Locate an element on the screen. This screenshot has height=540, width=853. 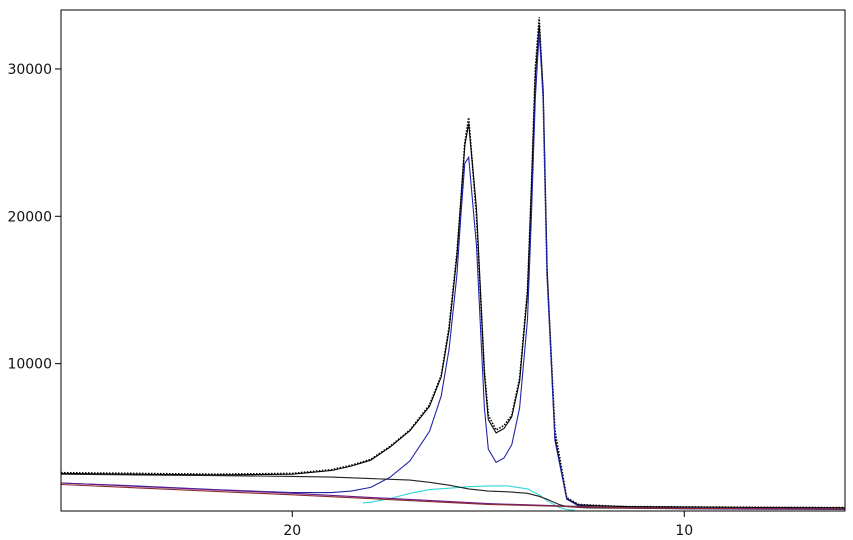
x-tick-label: 20 is located at coordinates (292, 531).